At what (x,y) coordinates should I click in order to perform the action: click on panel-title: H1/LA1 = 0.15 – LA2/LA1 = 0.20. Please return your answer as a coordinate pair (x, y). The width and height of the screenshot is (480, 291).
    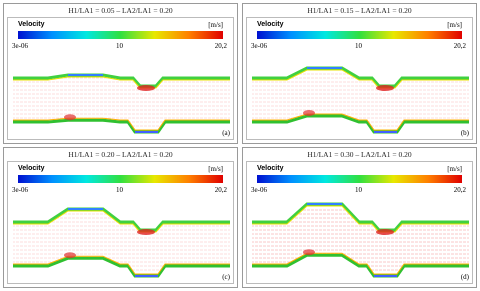
    Looking at the image, I should click on (359, 10).